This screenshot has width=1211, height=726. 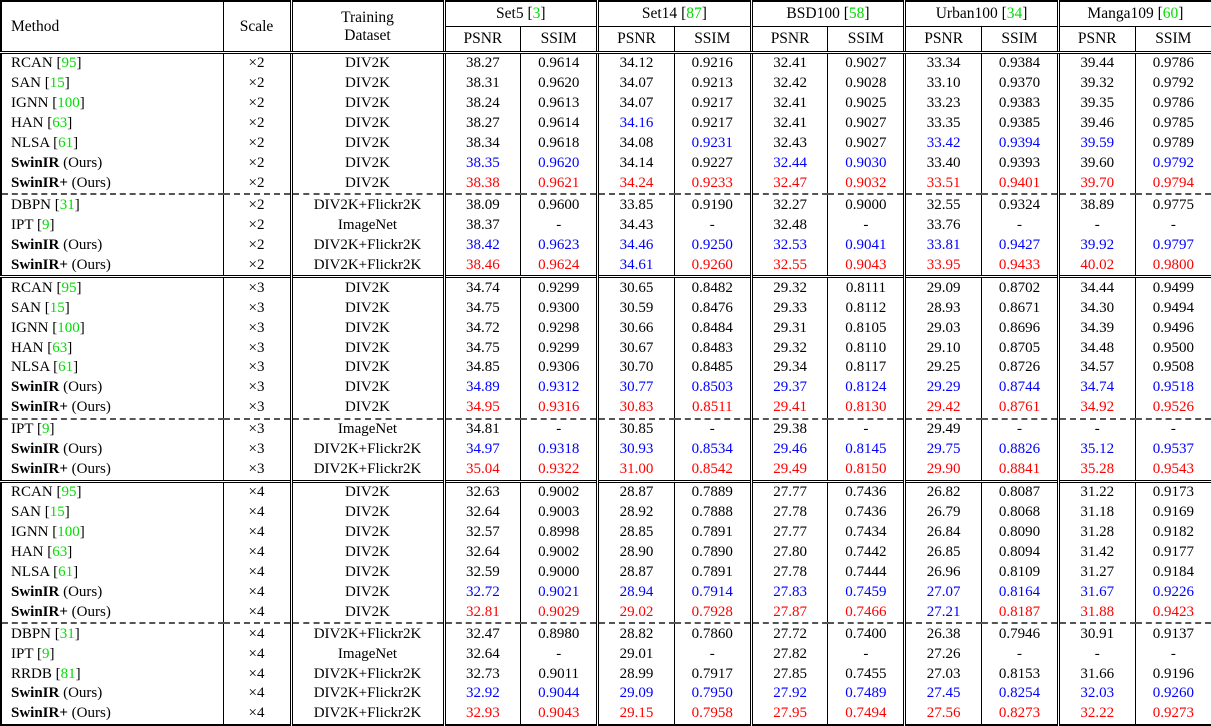 I want to click on metric-cell: 34.07, so click(x=635, y=103).